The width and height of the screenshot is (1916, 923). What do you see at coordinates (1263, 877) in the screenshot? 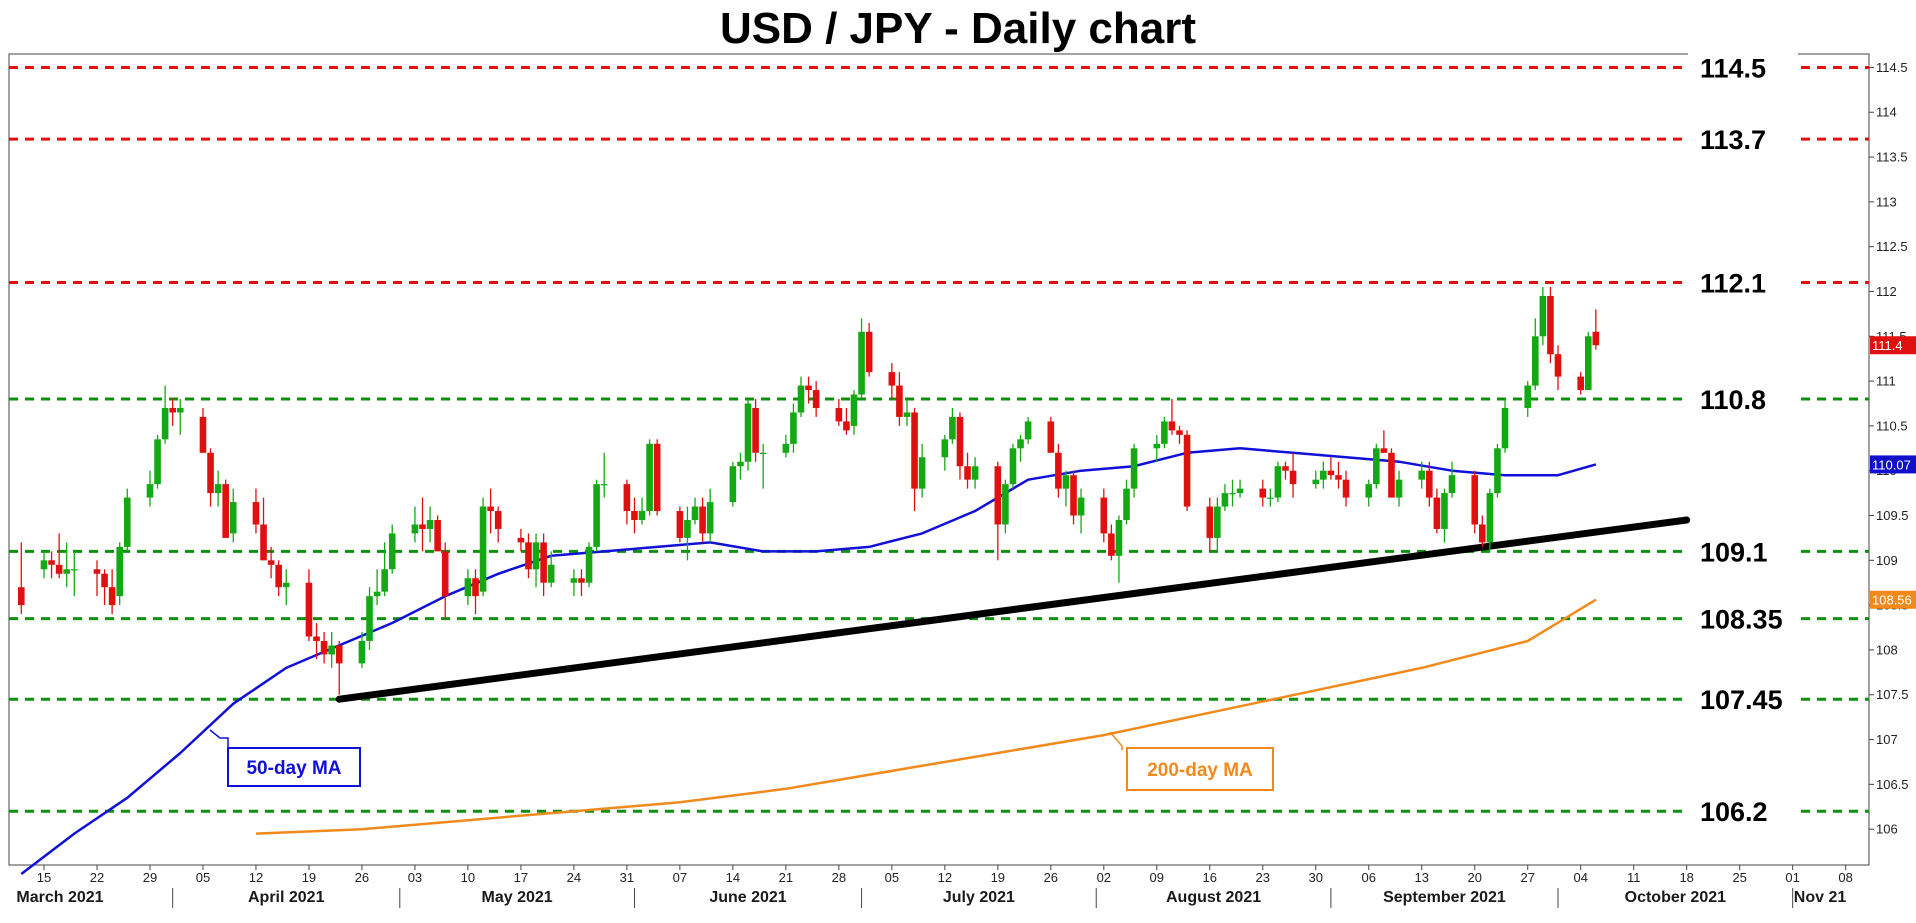
I see `x-tick-label: 23` at bounding box center [1263, 877].